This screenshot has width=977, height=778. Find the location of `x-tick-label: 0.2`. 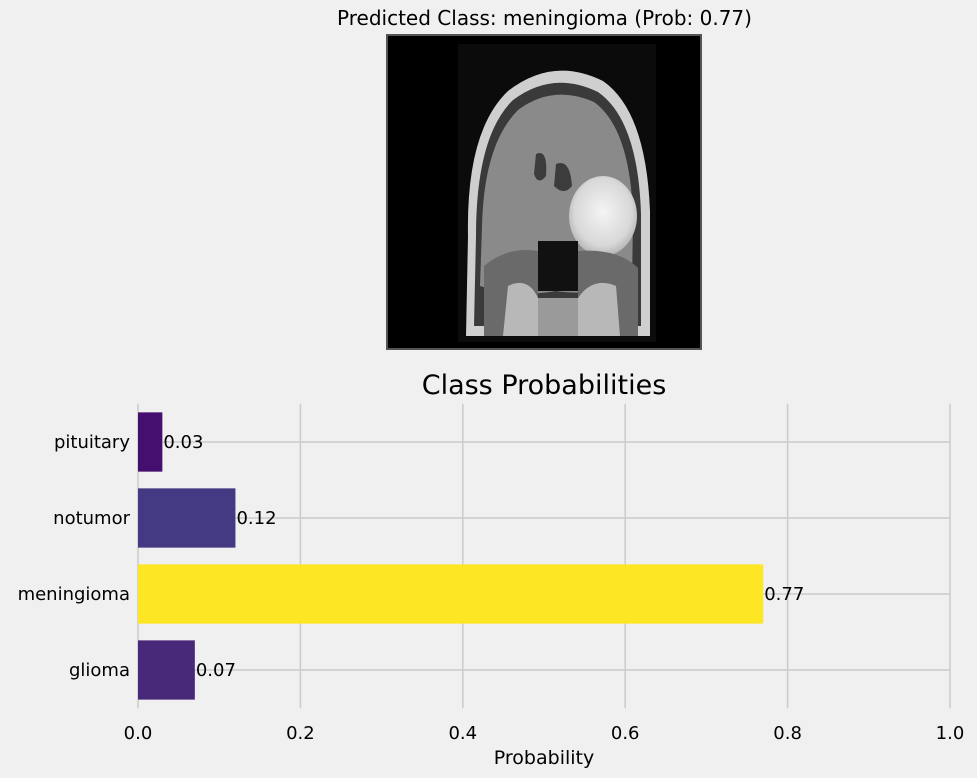

x-tick-label: 0.2 is located at coordinates (300, 733).